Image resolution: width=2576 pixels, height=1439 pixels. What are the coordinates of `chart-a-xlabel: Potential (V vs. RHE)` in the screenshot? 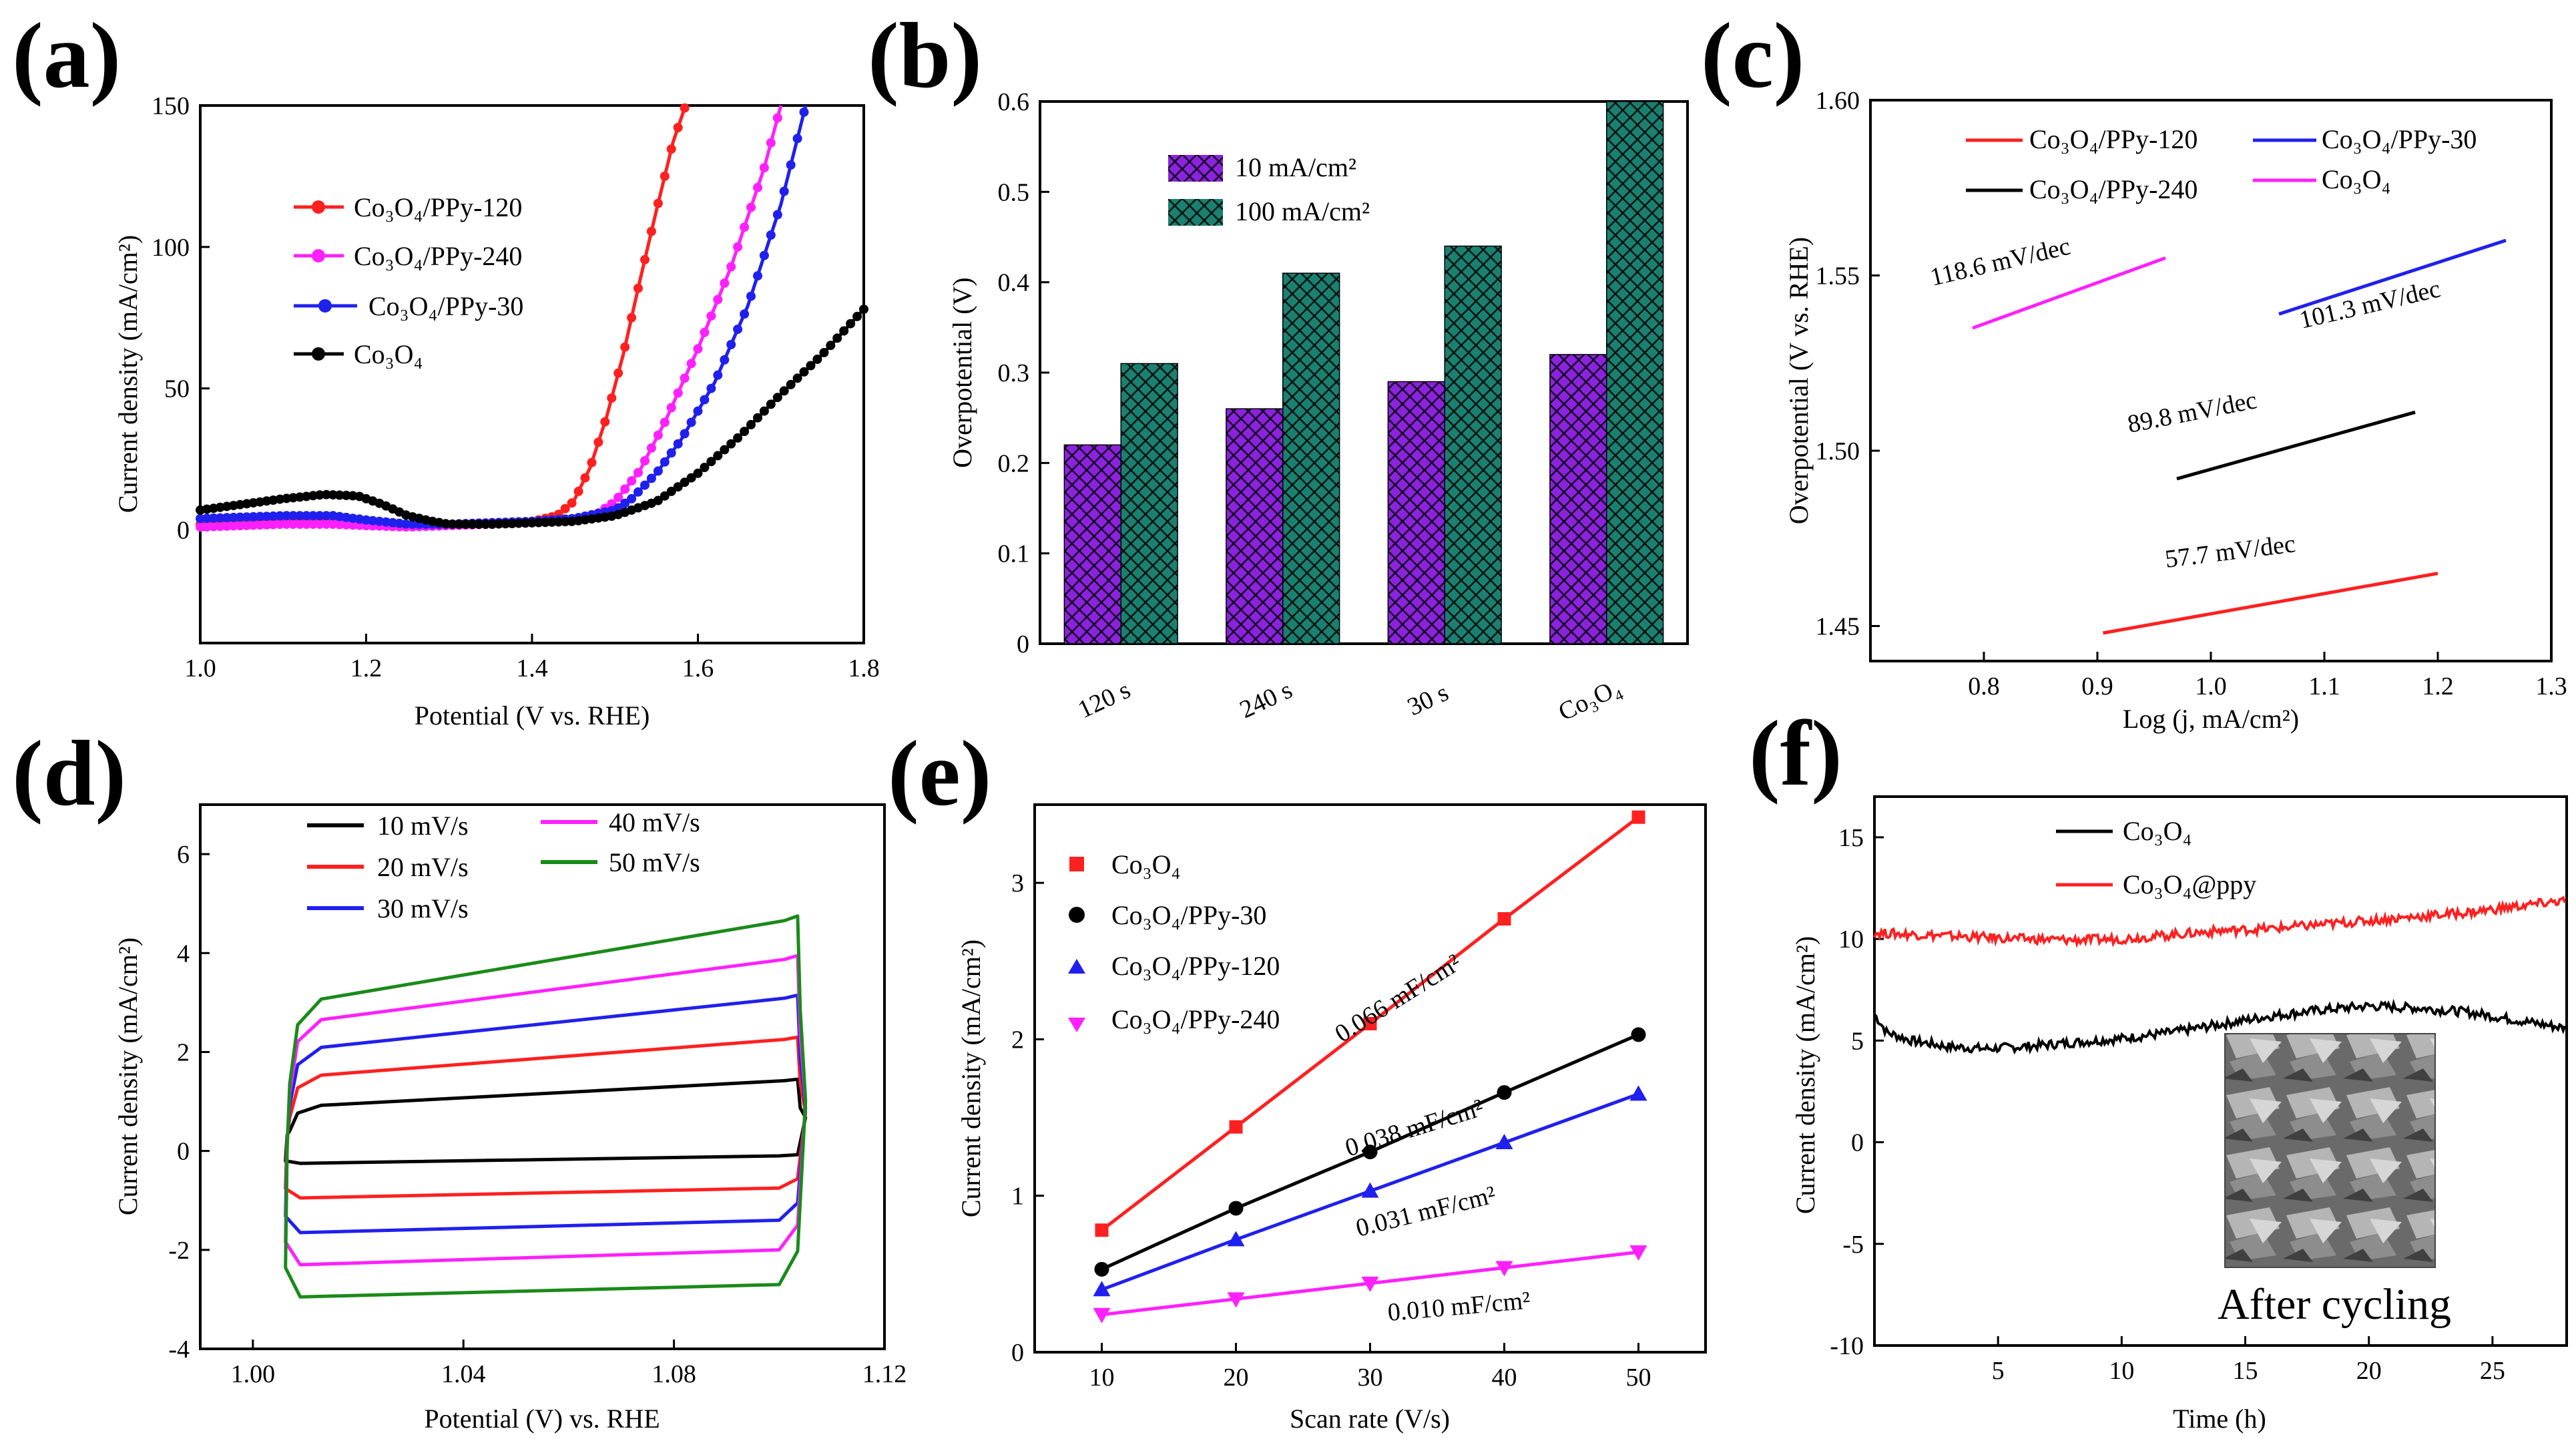 It's located at (532, 715).